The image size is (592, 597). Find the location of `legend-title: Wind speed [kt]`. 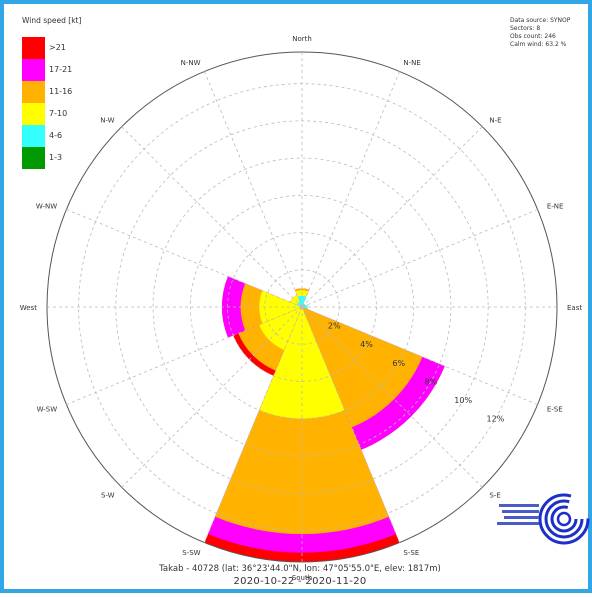

legend-title: Wind speed [kt] is located at coordinates (52, 20).